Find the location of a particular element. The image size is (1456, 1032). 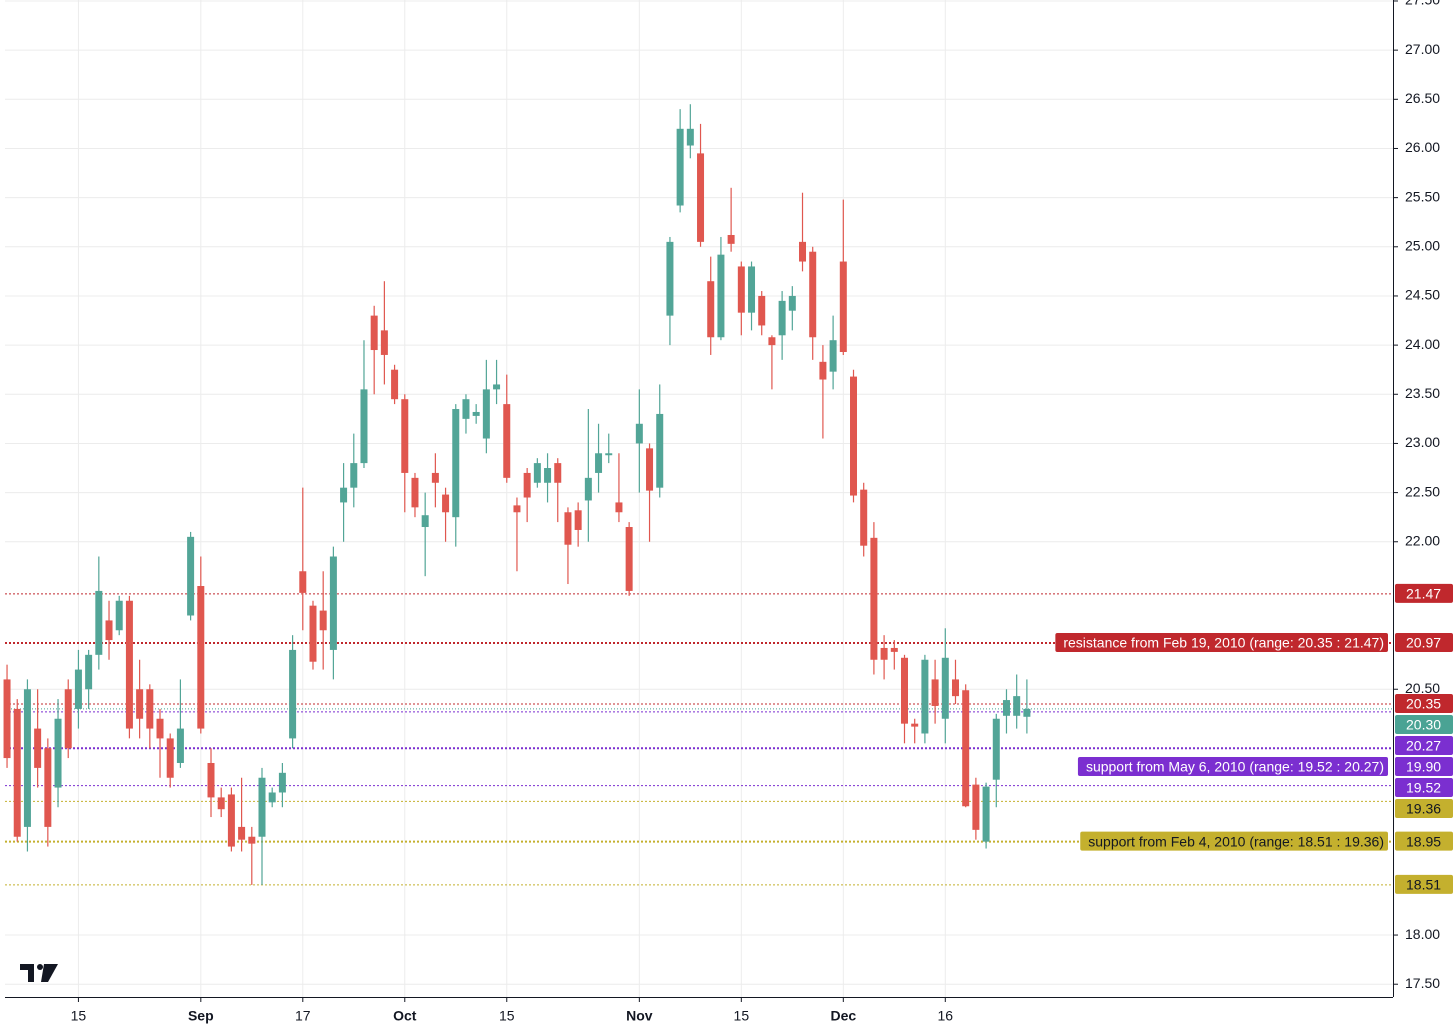

y-tick-label: 22.00 is located at coordinates (1422, 540).